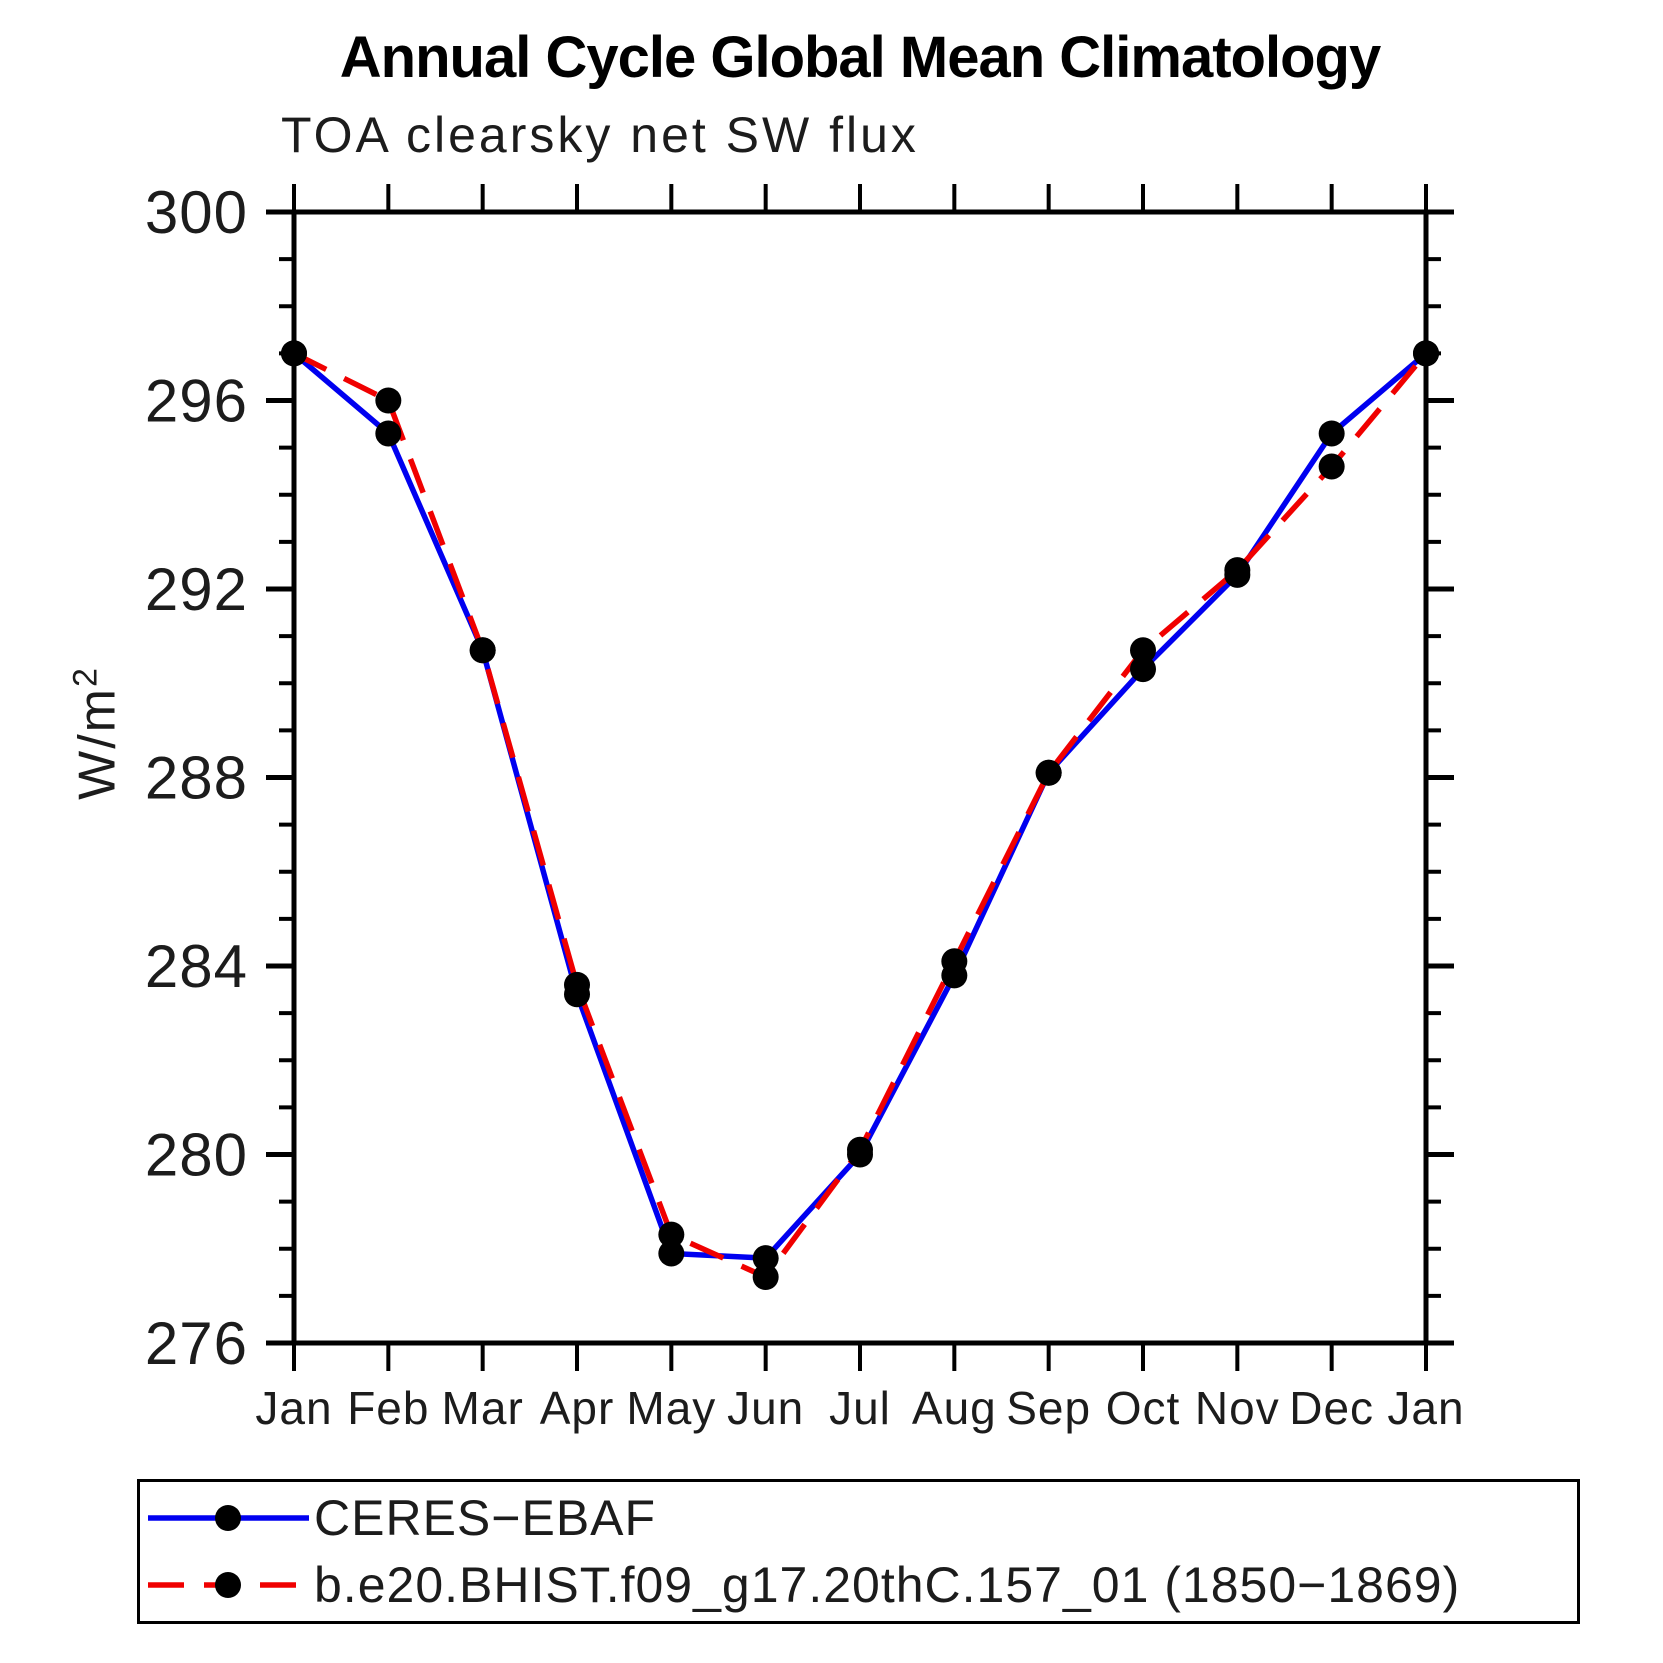 This screenshot has height=1663, width=1663. What do you see at coordinates (388, 1408) in the screenshot?
I see `x-tick-label: Feb` at bounding box center [388, 1408].